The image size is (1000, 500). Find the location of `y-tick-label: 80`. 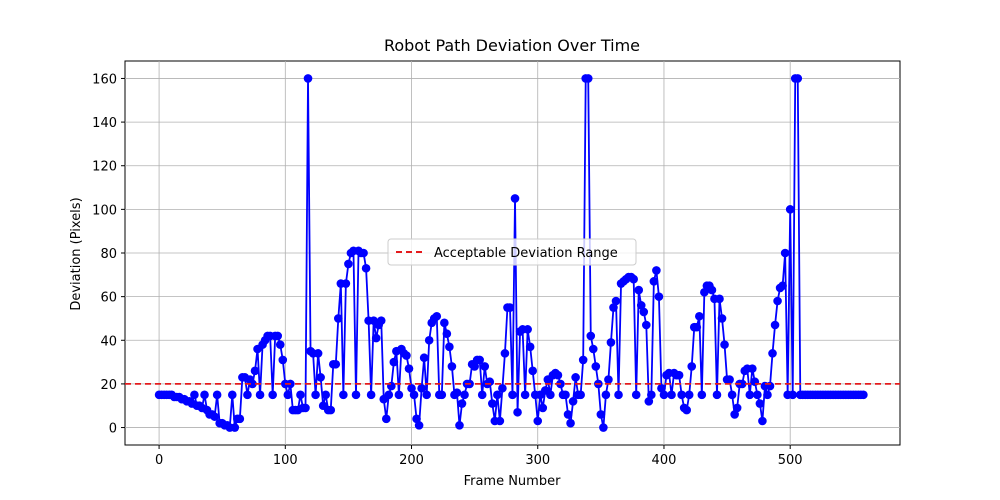

y-tick-label: 80 is located at coordinates (108, 254).